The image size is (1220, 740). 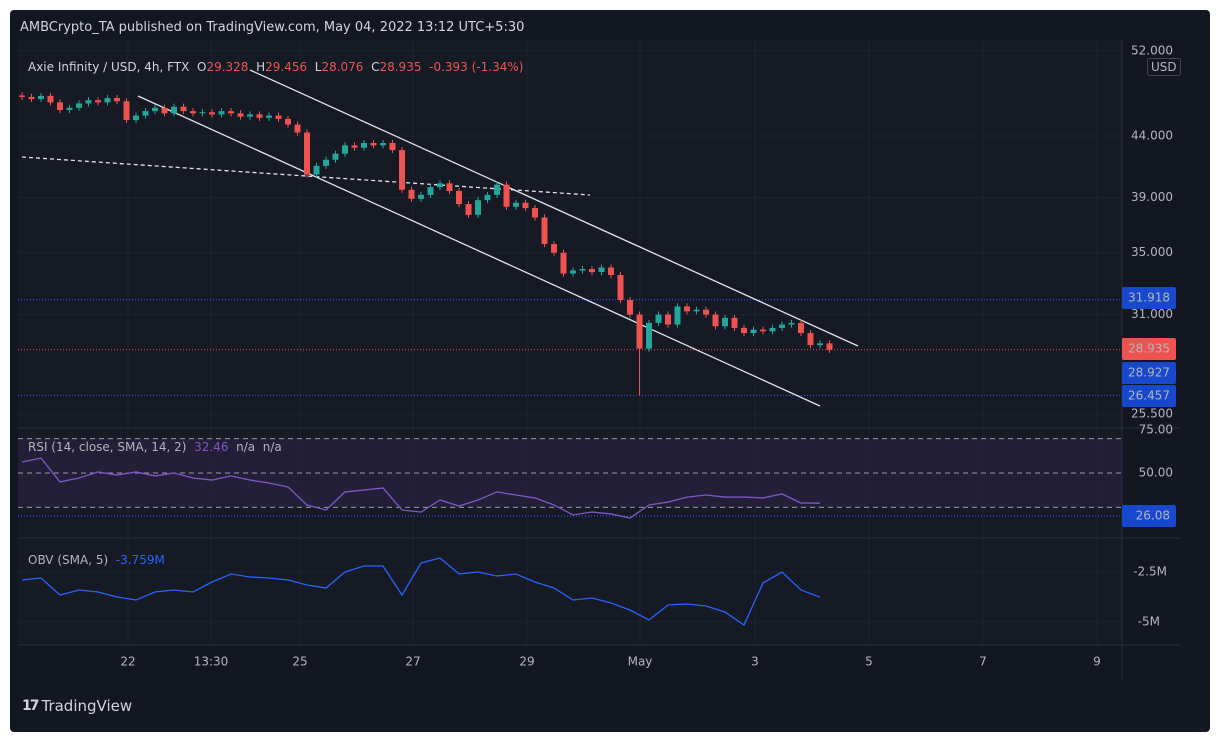 I want to click on price-label-text: 31.918, so click(x=1149, y=298).